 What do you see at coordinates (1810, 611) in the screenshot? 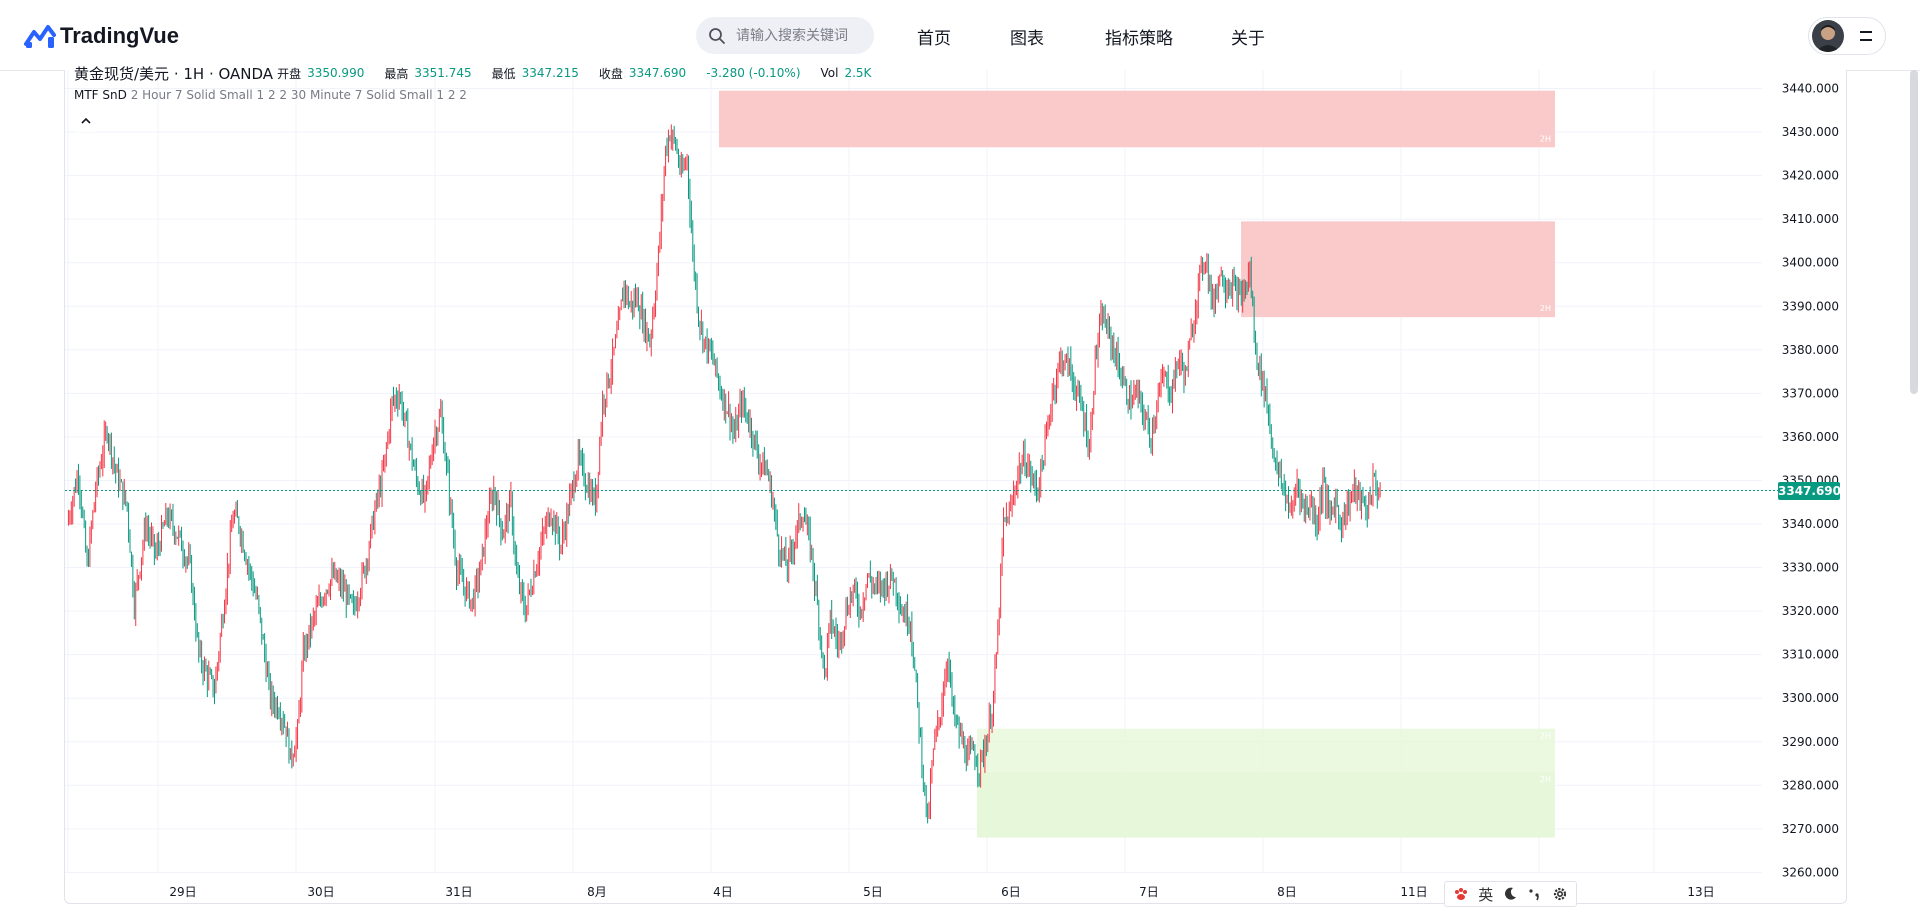
I see `price-axis-label: 3320.000` at bounding box center [1810, 611].